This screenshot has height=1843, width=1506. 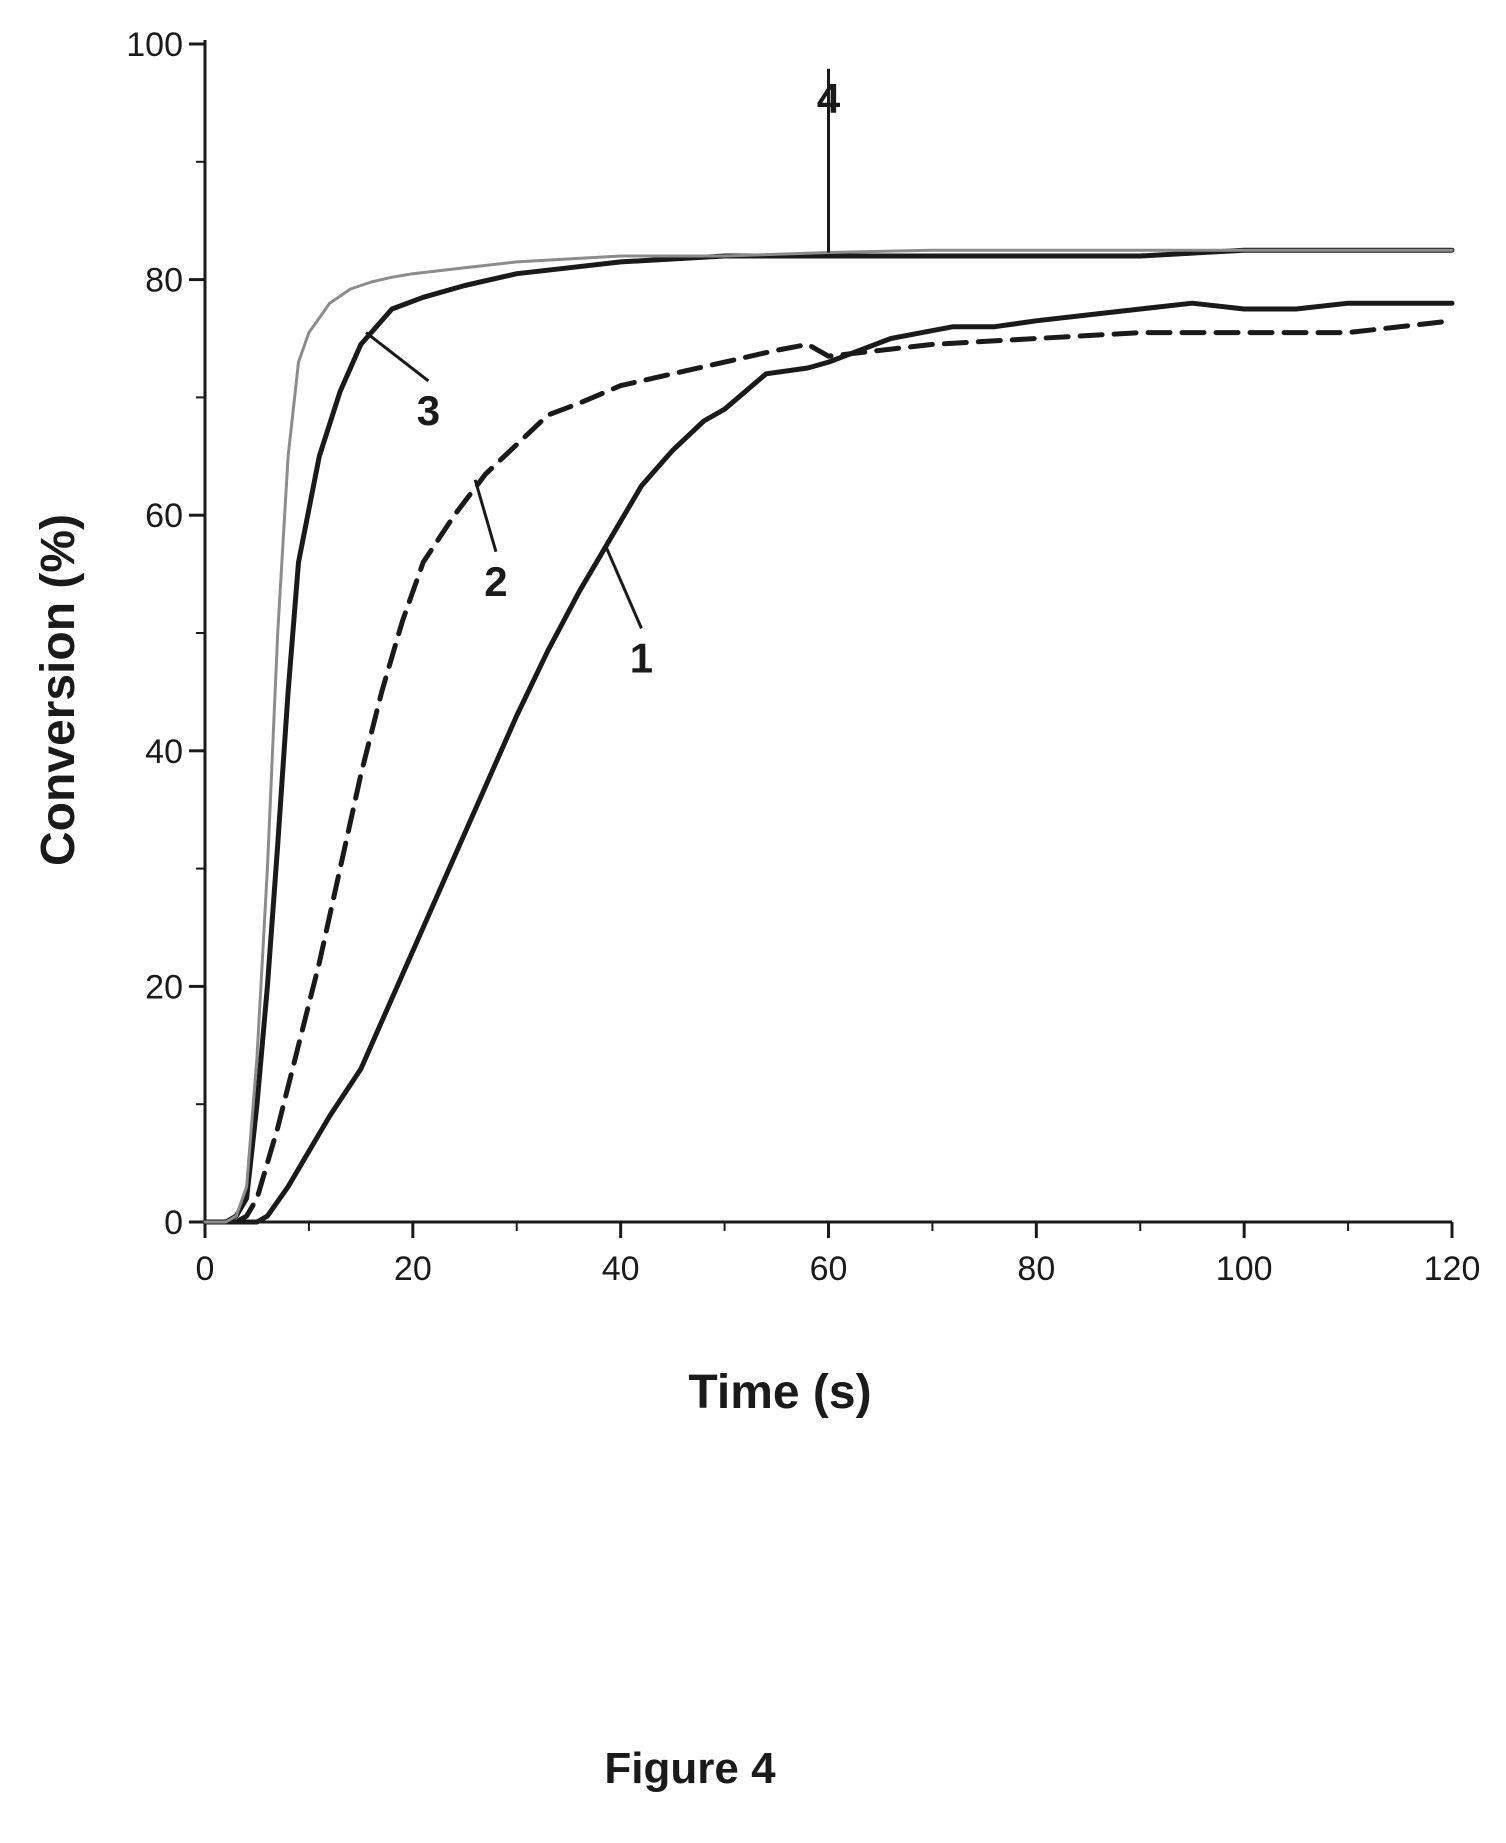 I want to click on curve-label-1: 1, so click(x=641, y=657).